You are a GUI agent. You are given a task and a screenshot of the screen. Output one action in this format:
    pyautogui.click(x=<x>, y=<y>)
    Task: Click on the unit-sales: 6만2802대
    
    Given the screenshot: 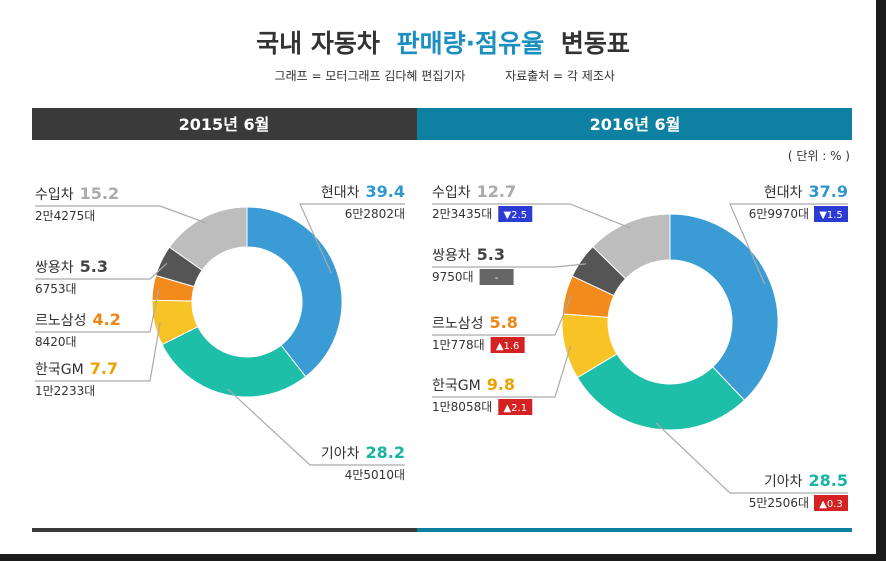 What is the action you would take?
    pyautogui.click(x=375, y=214)
    